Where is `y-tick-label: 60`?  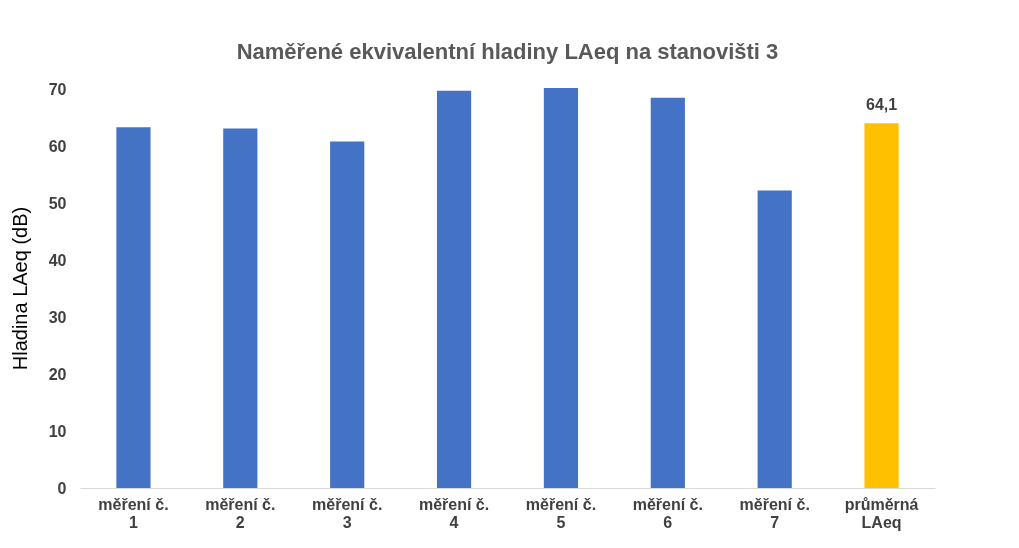 y-tick-label: 60 is located at coordinates (57, 147).